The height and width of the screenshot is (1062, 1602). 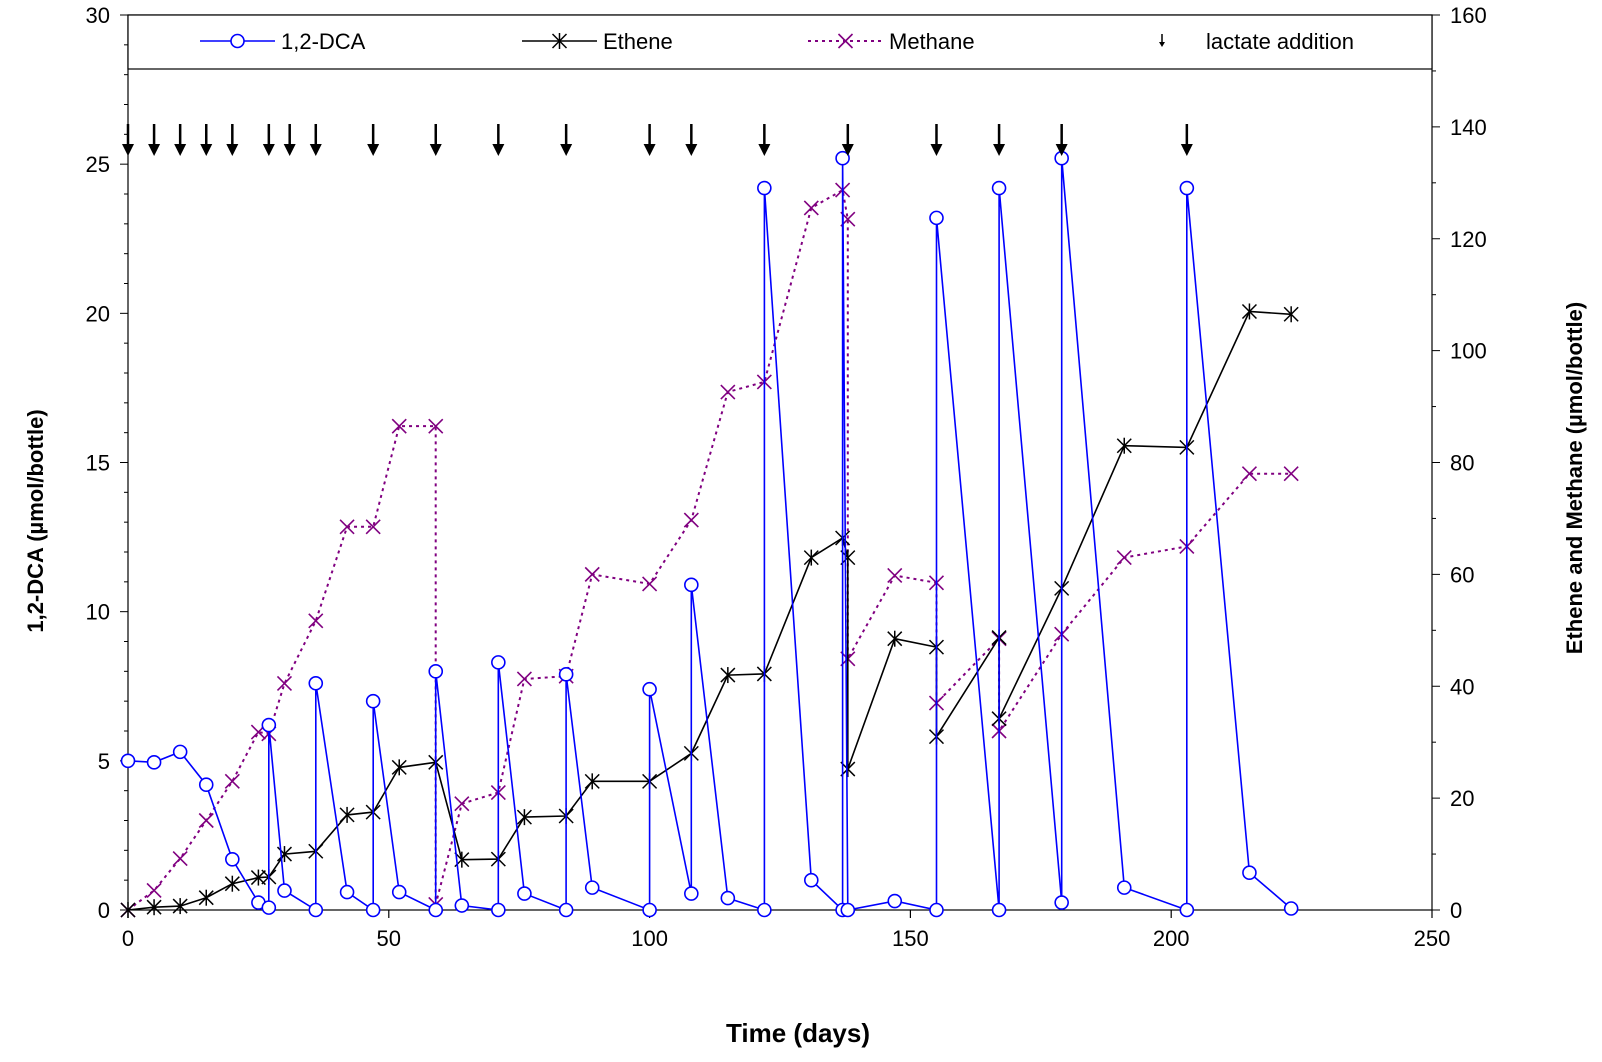 What do you see at coordinates (1462, 574) in the screenshot?
I see `y-right-tick-label: 60` at bounding box center [1462, 574].